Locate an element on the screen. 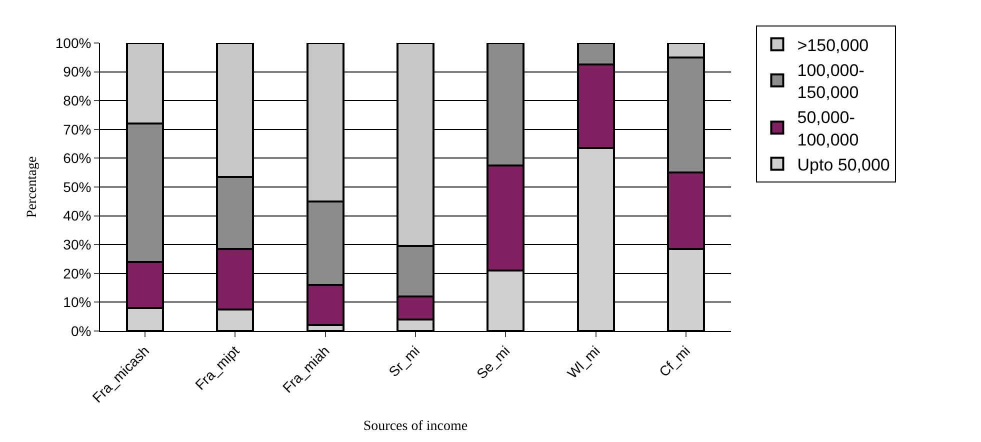 Image resolution: width=981 pixels, height=442 pixels. y-tick-label: 20% is located at coordinates (77, 273).